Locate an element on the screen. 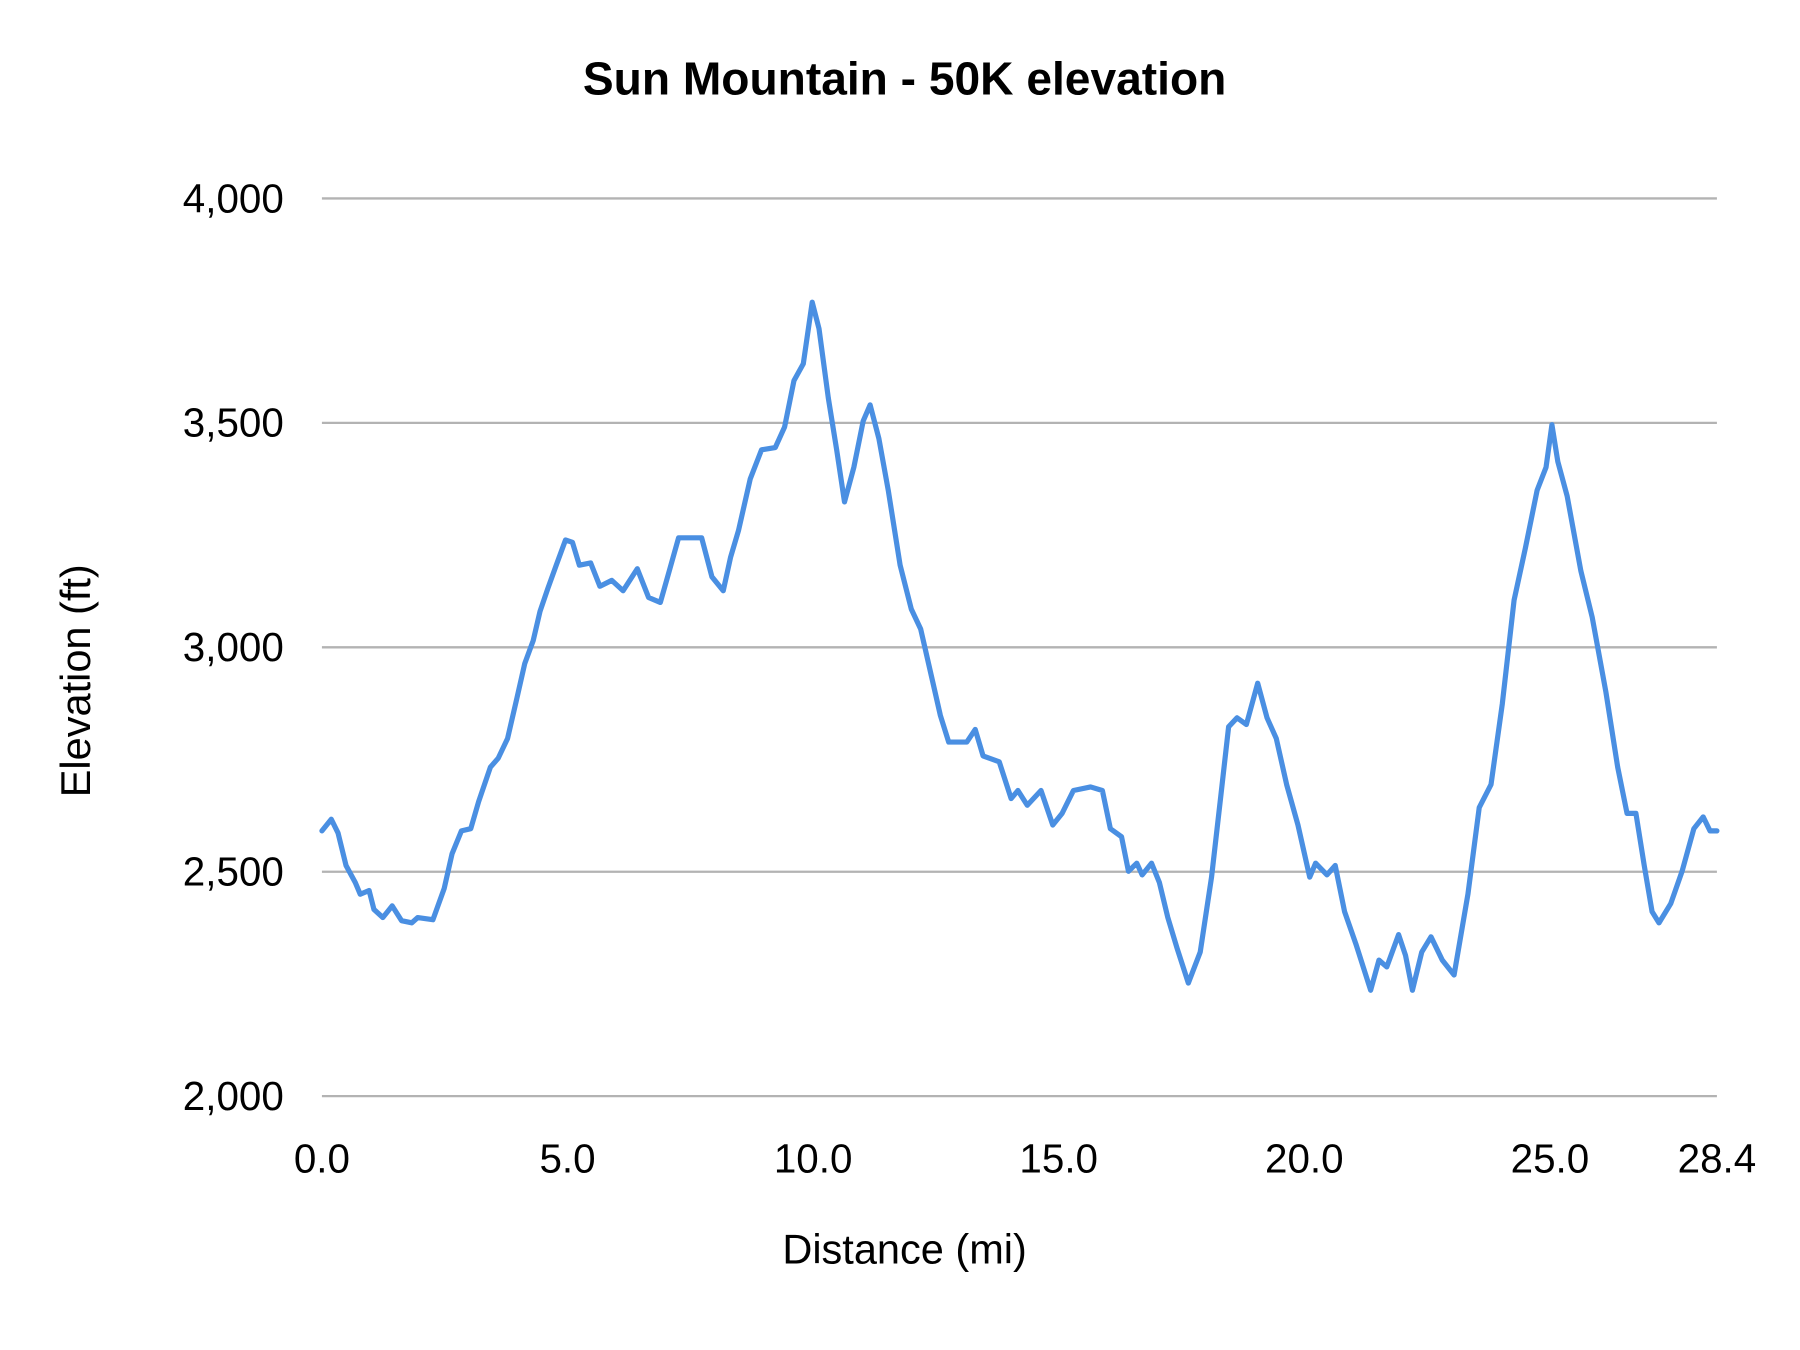 The width and height of the screenshot is (1800, 1350). y-tick-label: 2,000 is located at coordinates (233, 1096).